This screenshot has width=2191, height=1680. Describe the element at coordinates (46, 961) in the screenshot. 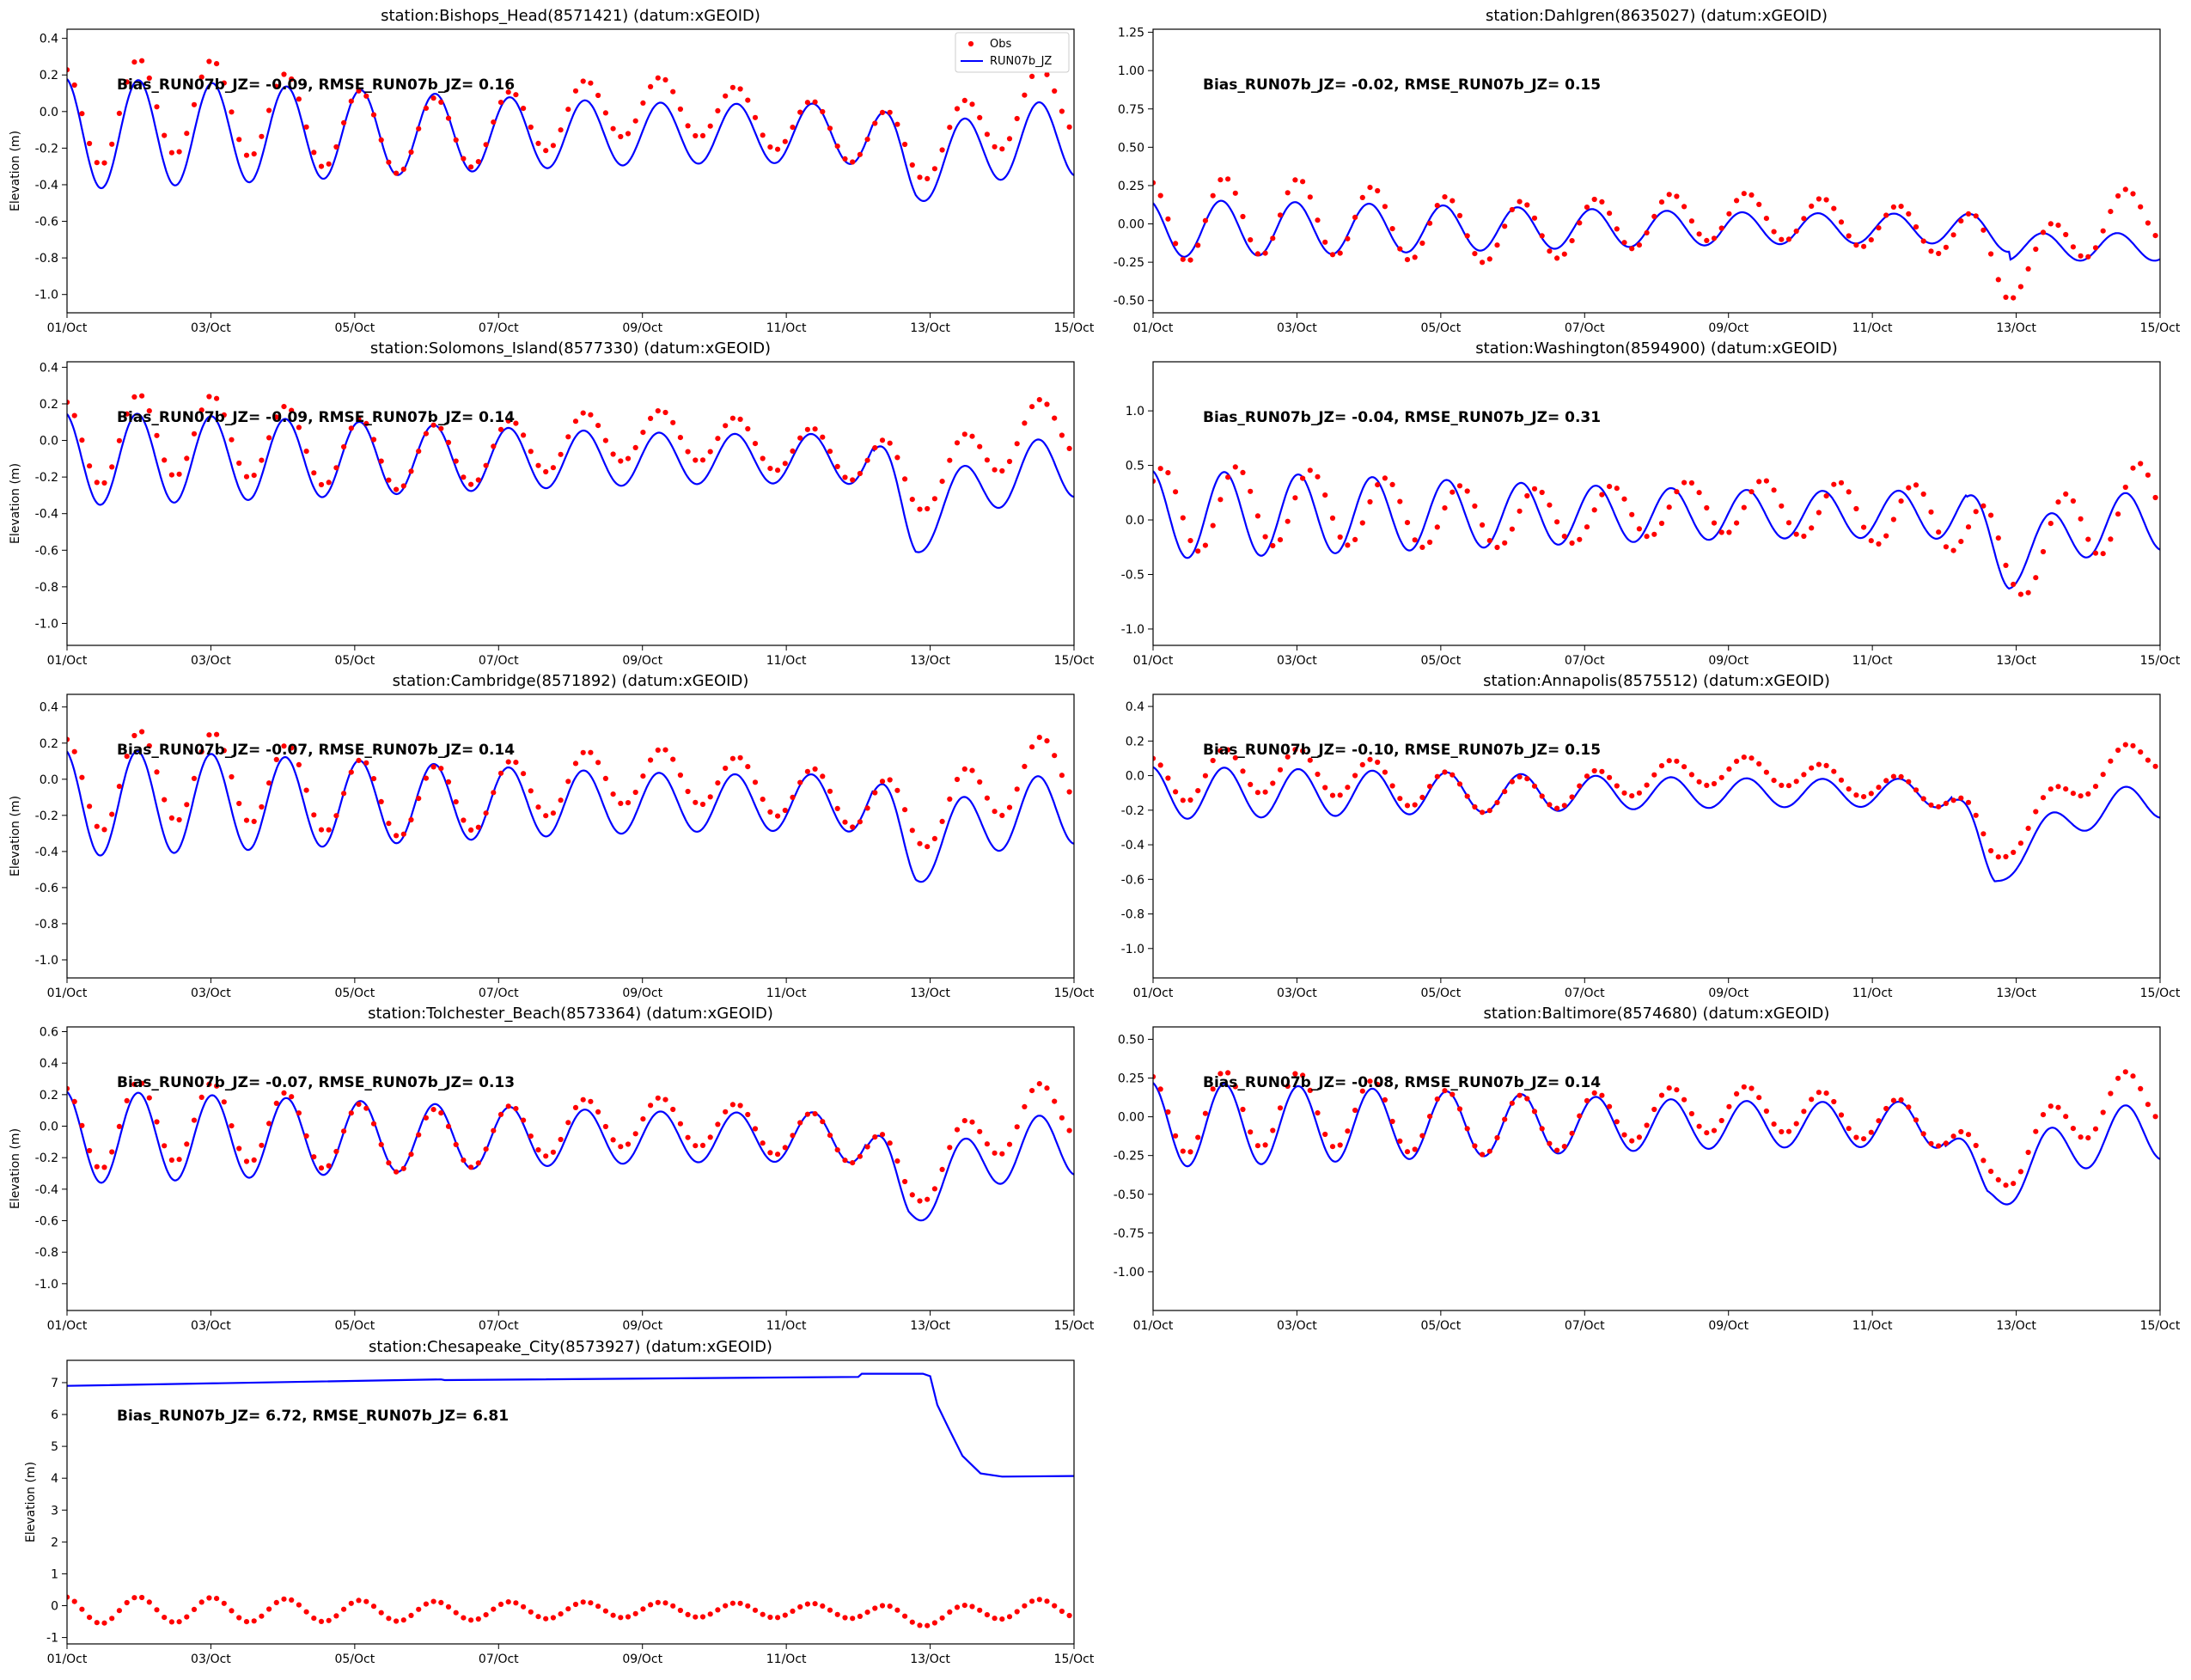

I see `y-tick-label: -1.0` at that location.